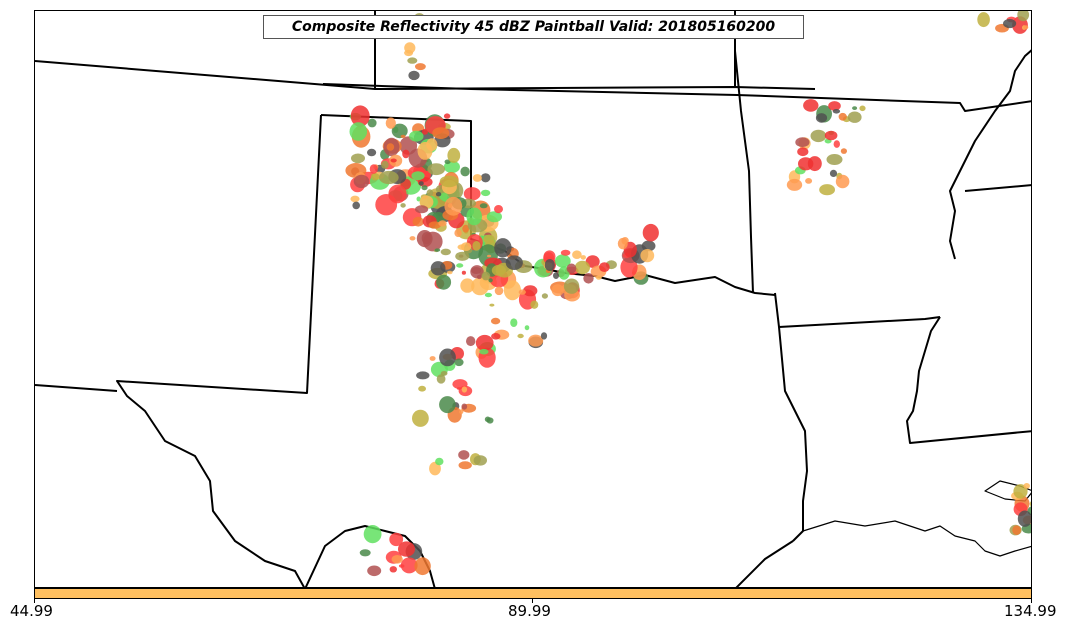  Describe the element at coordinates (997, 188) in the screenshot. I see `border-tn` at that location.